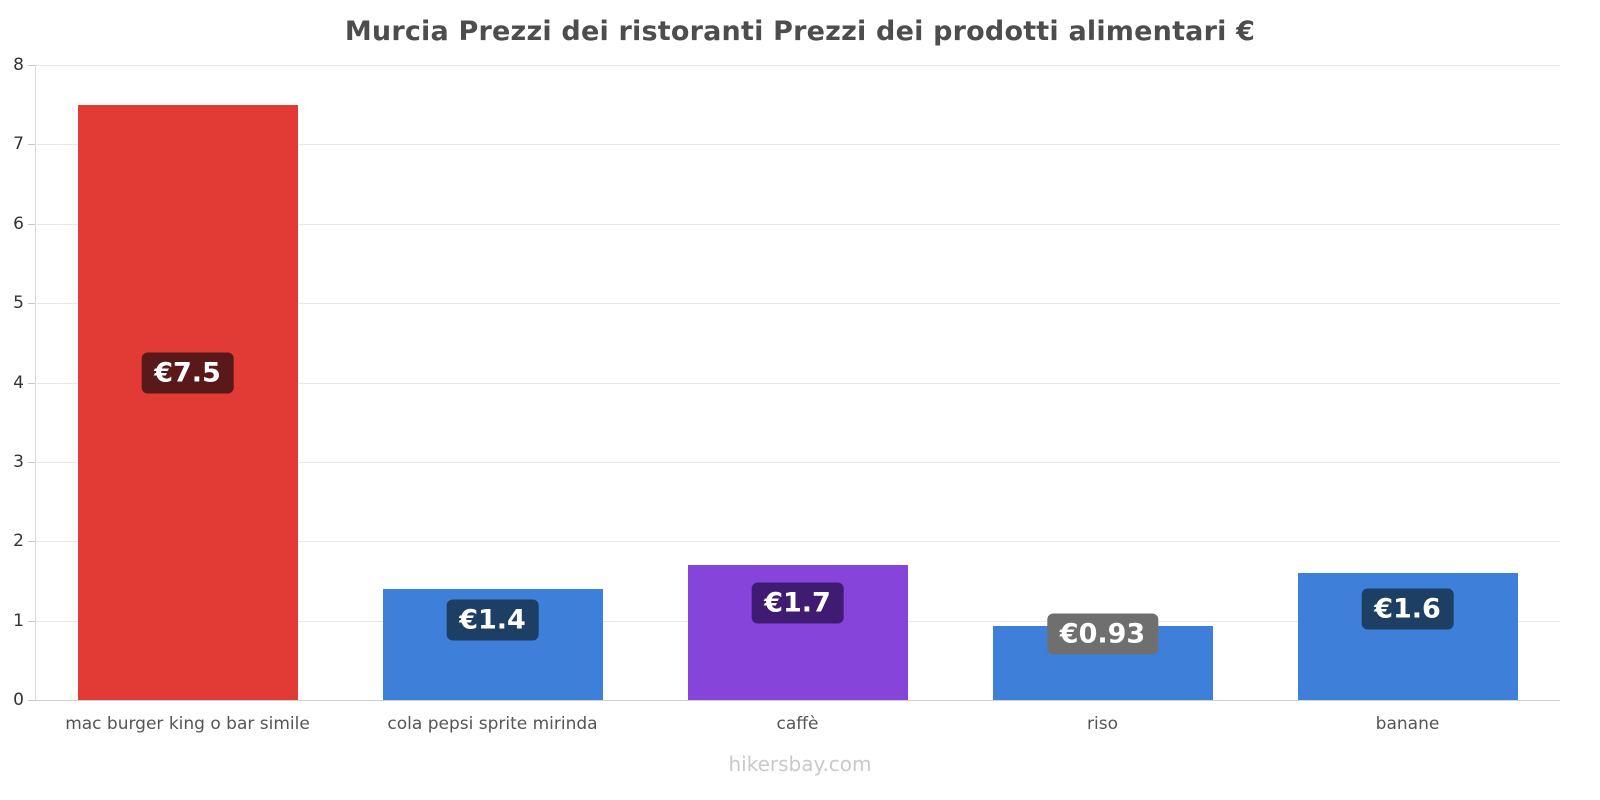 This screenshot has width=1600, height=800. I want to click on x-axis-category-label-1: mac burger king o bar simile, so click(187, 724).